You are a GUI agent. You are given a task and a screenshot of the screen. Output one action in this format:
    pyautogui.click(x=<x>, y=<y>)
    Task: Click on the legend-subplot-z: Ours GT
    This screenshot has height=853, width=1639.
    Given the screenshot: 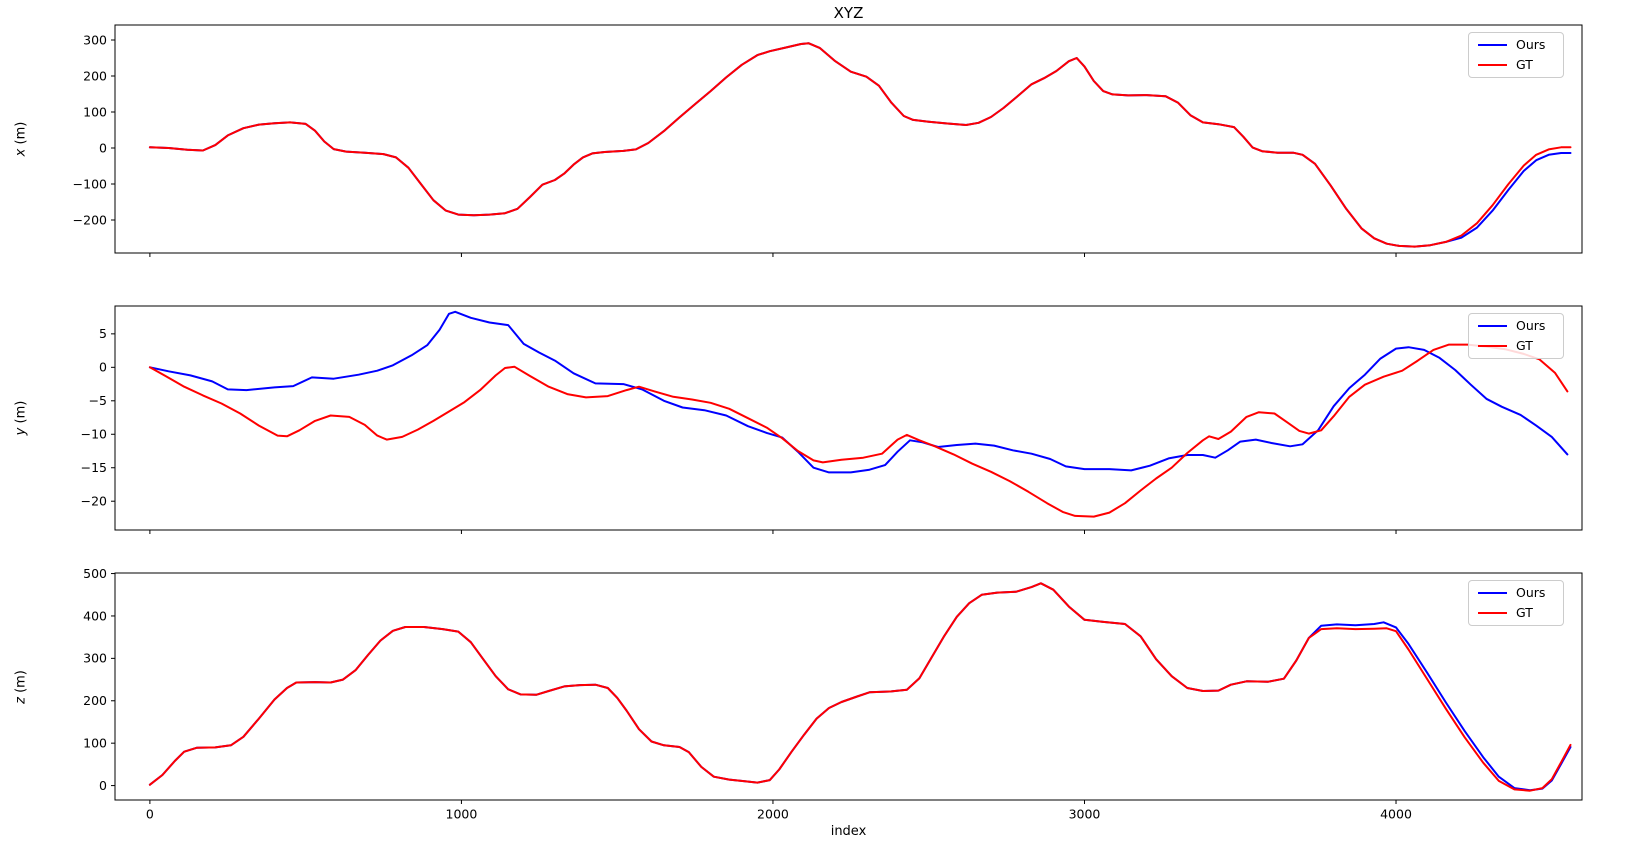 What is the action you would take?
    pyautogui.click(x=1516, y=603)
    